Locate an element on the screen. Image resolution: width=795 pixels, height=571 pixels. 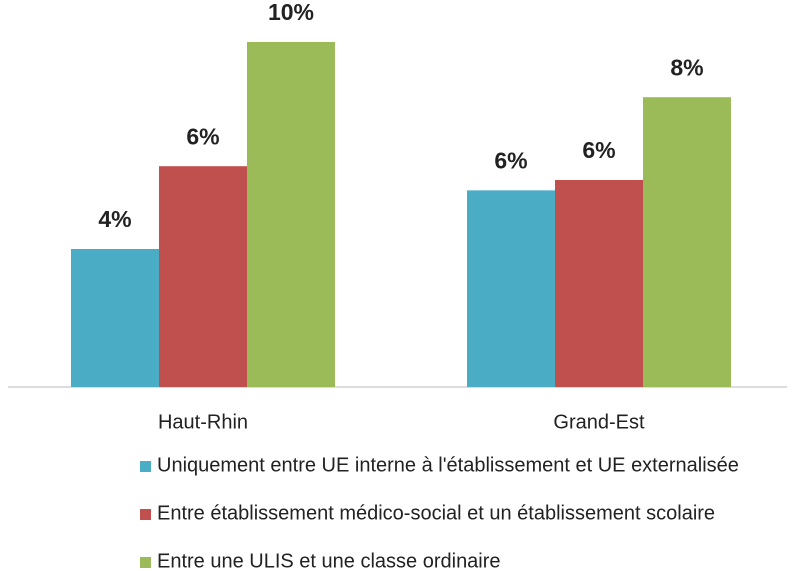
data-label: 10% is located at coordinates (291, 12).